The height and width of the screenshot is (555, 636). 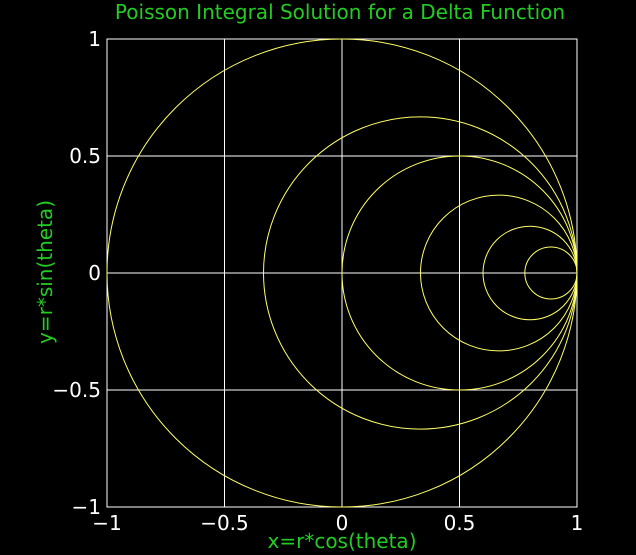 I want to click on y-tick-label: 0.5, so click(x=85, y=156).